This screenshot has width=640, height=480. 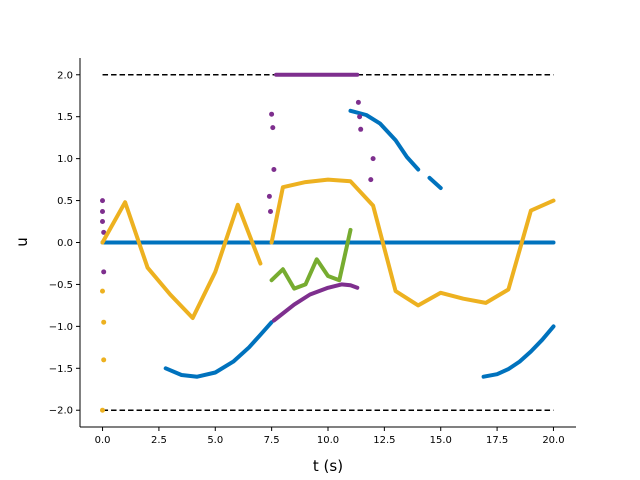 I want to click on x-tick-label: 10.0, so click(x=328, y=440).